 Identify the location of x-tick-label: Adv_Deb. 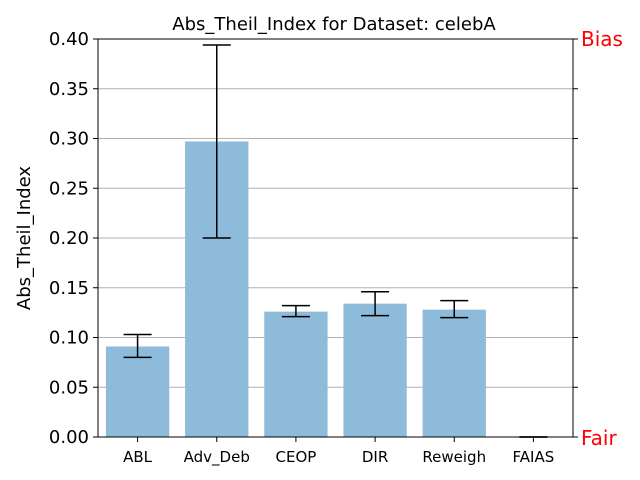
(217, 457).